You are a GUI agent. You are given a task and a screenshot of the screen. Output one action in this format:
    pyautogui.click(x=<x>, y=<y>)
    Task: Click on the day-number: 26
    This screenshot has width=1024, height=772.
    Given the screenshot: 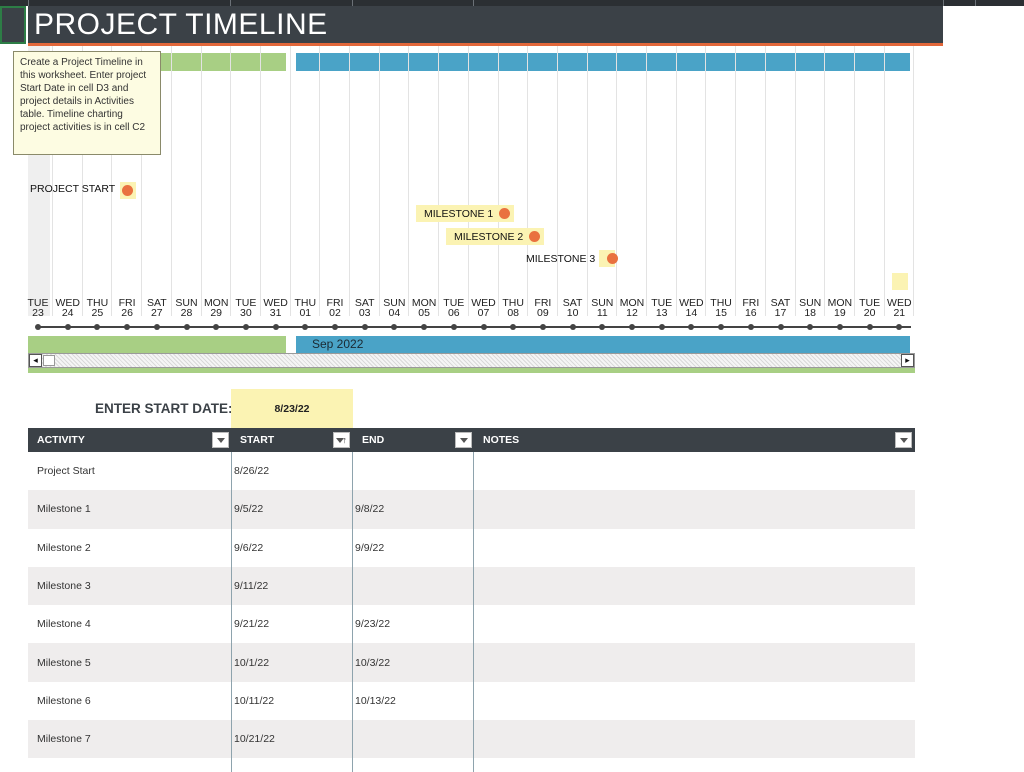 What is the action you would take?
    pyautogui.click(x=127, y=313)
    